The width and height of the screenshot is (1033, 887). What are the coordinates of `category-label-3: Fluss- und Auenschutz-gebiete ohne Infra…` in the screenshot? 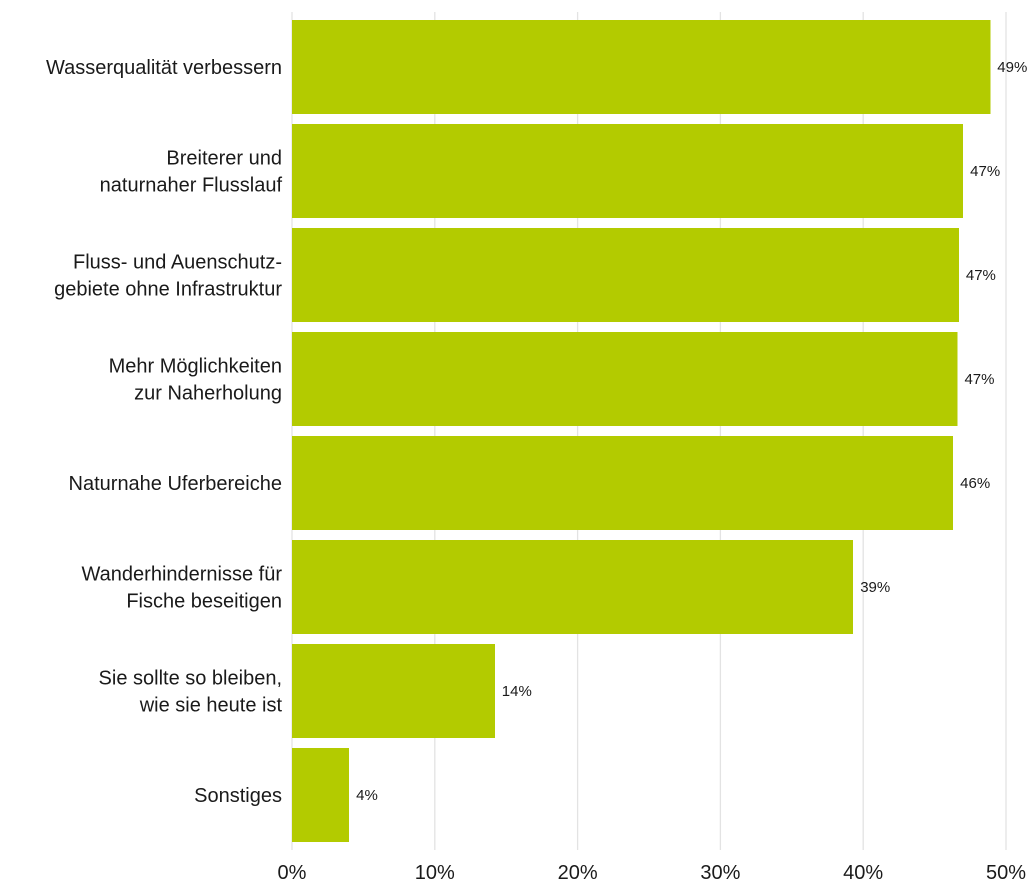 It's located at (168, 276).